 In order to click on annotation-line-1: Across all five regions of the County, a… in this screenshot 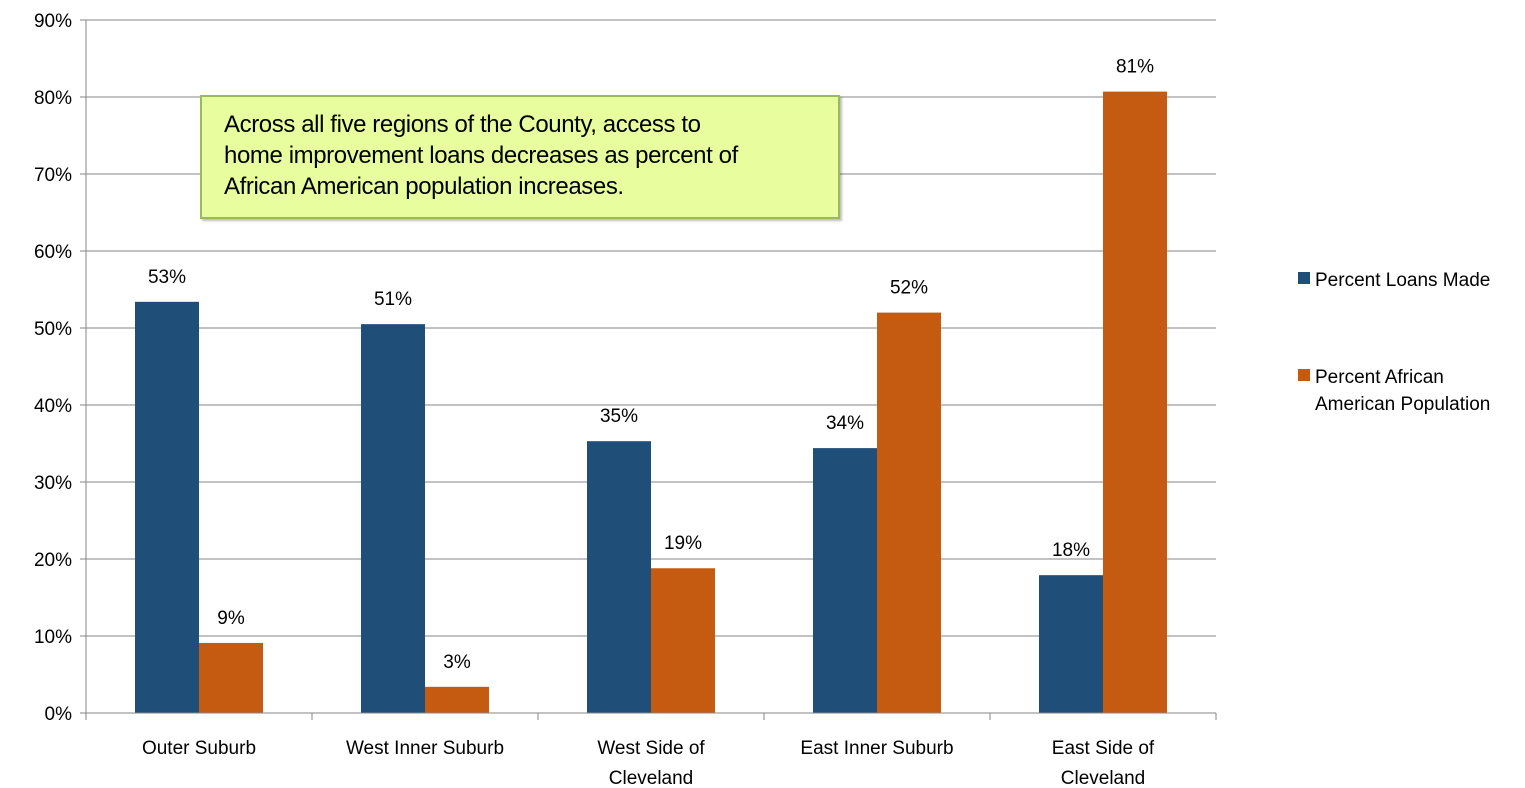, I will do `click(462, 124)`.